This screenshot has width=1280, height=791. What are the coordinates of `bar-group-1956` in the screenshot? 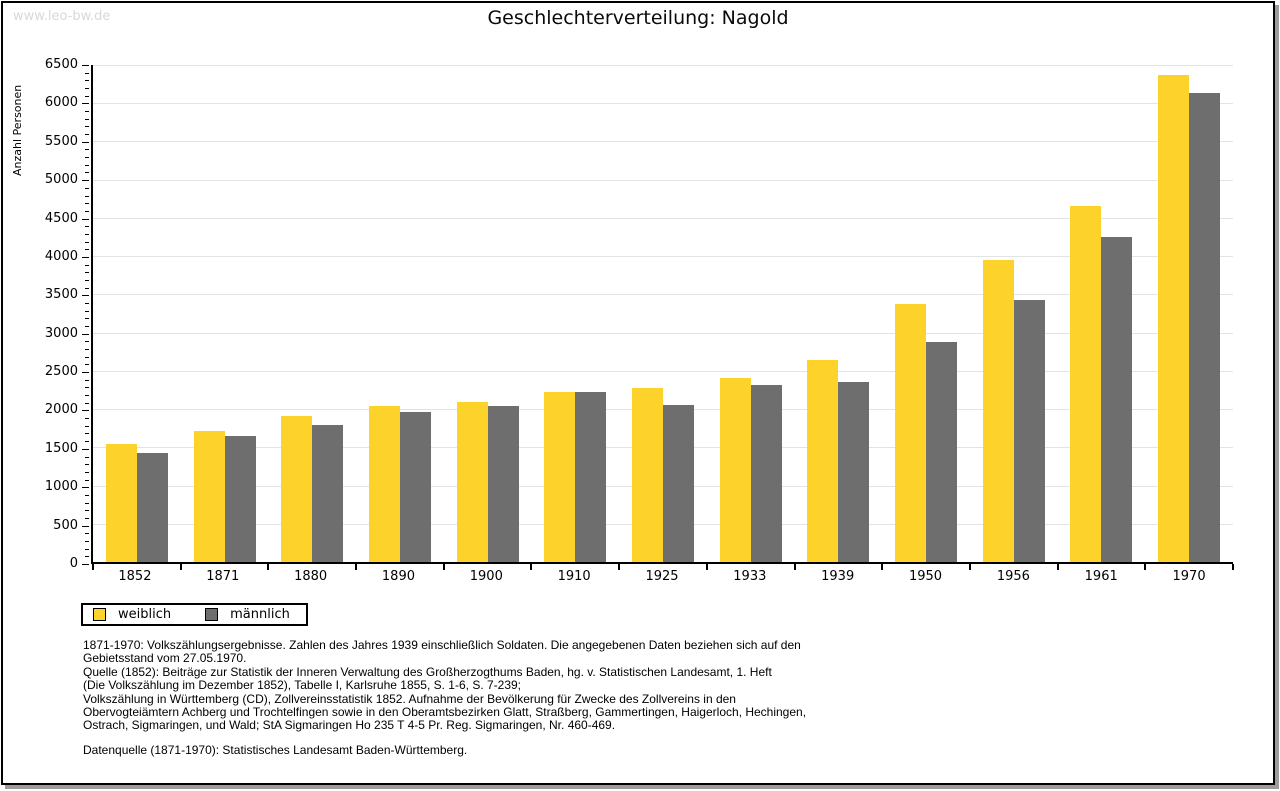 It's located at (1014, 313).